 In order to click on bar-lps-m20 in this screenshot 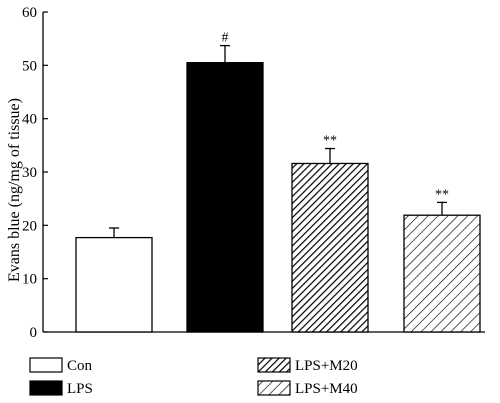, I will do `click(330, 247)`.